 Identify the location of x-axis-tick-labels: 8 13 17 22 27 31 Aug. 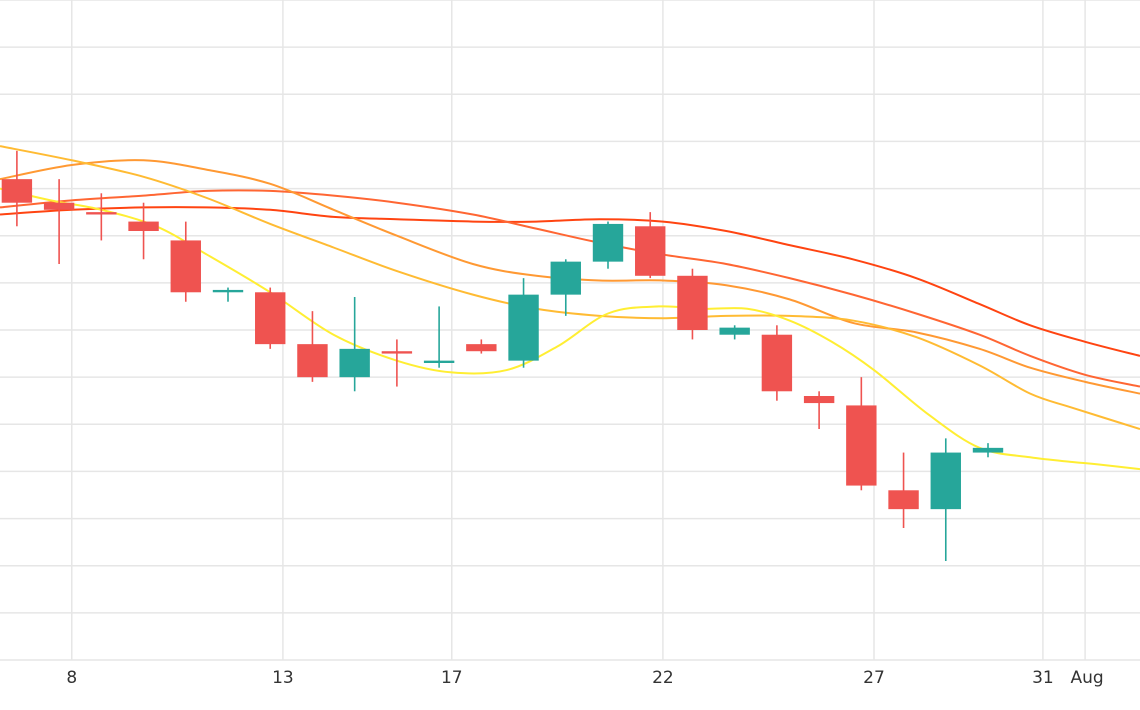
(584, 678).